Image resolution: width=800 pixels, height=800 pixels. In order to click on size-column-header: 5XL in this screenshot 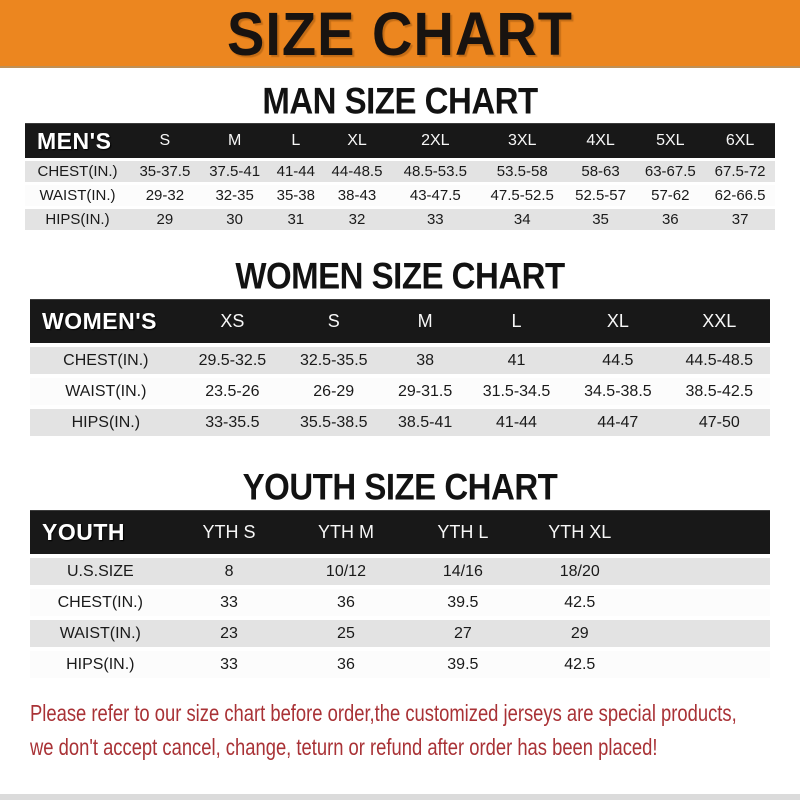, I will do `click(670, 140)`.